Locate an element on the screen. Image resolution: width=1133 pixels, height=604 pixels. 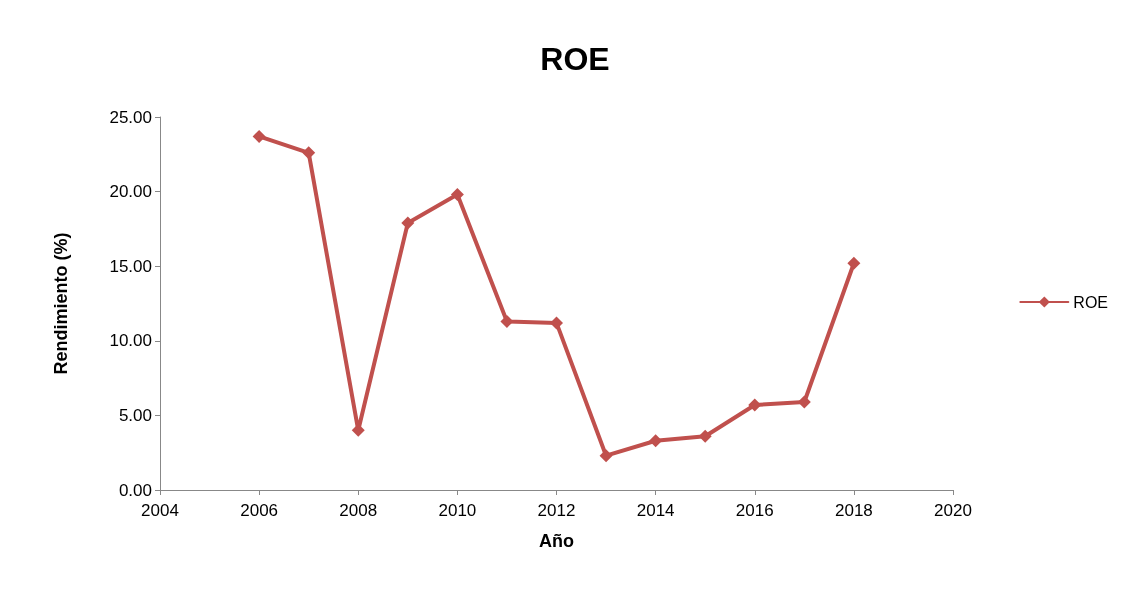
x-tick-label: 2014 is located at coordinates (655, 510).